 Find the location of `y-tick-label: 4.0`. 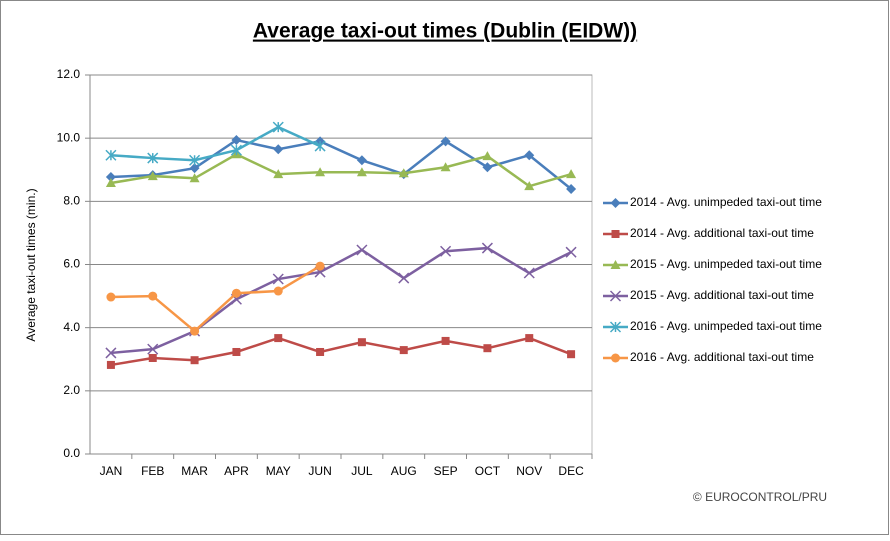

y-tick-label: 4.0 is located at coordinates (71, 327).